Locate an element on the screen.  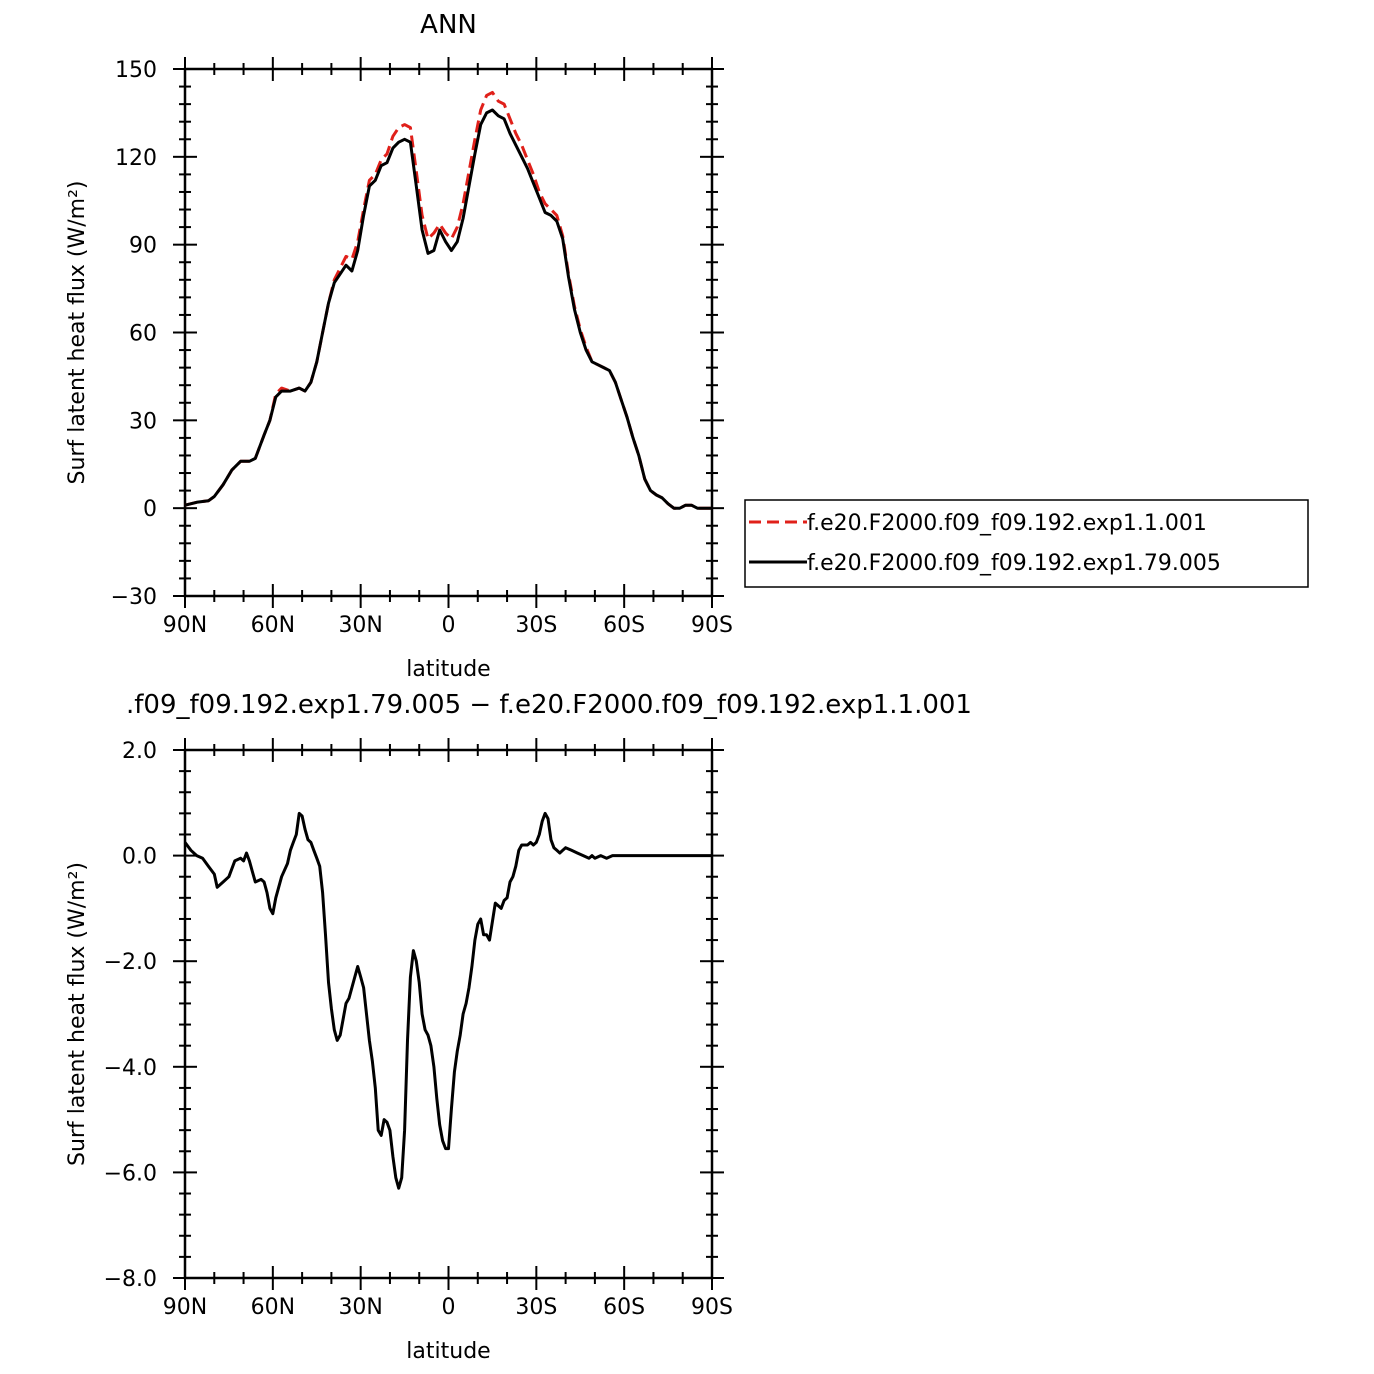
legend-label-2: f.e20.F2000.f09_f09.192.exp1.79.005 is located at coordinates (1014, 563).